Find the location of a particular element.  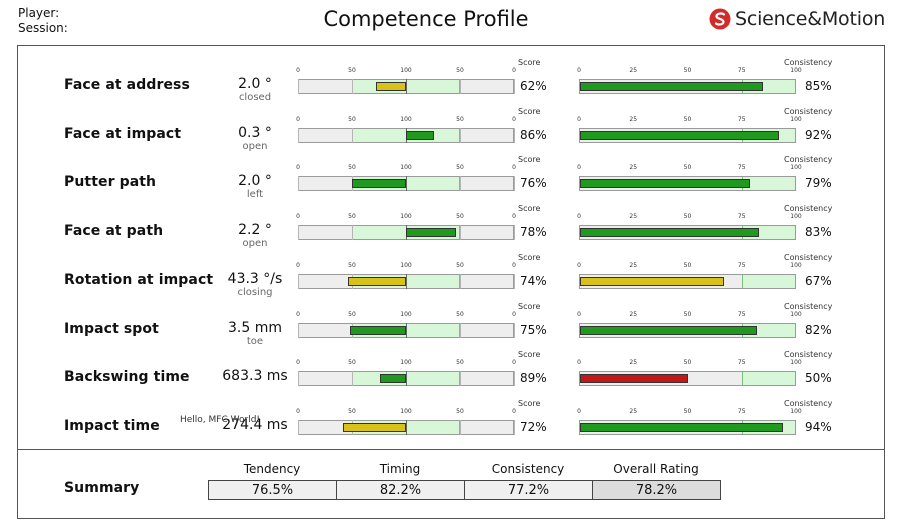

row-value: 0.3 ° is located at coordinates (255, 132).